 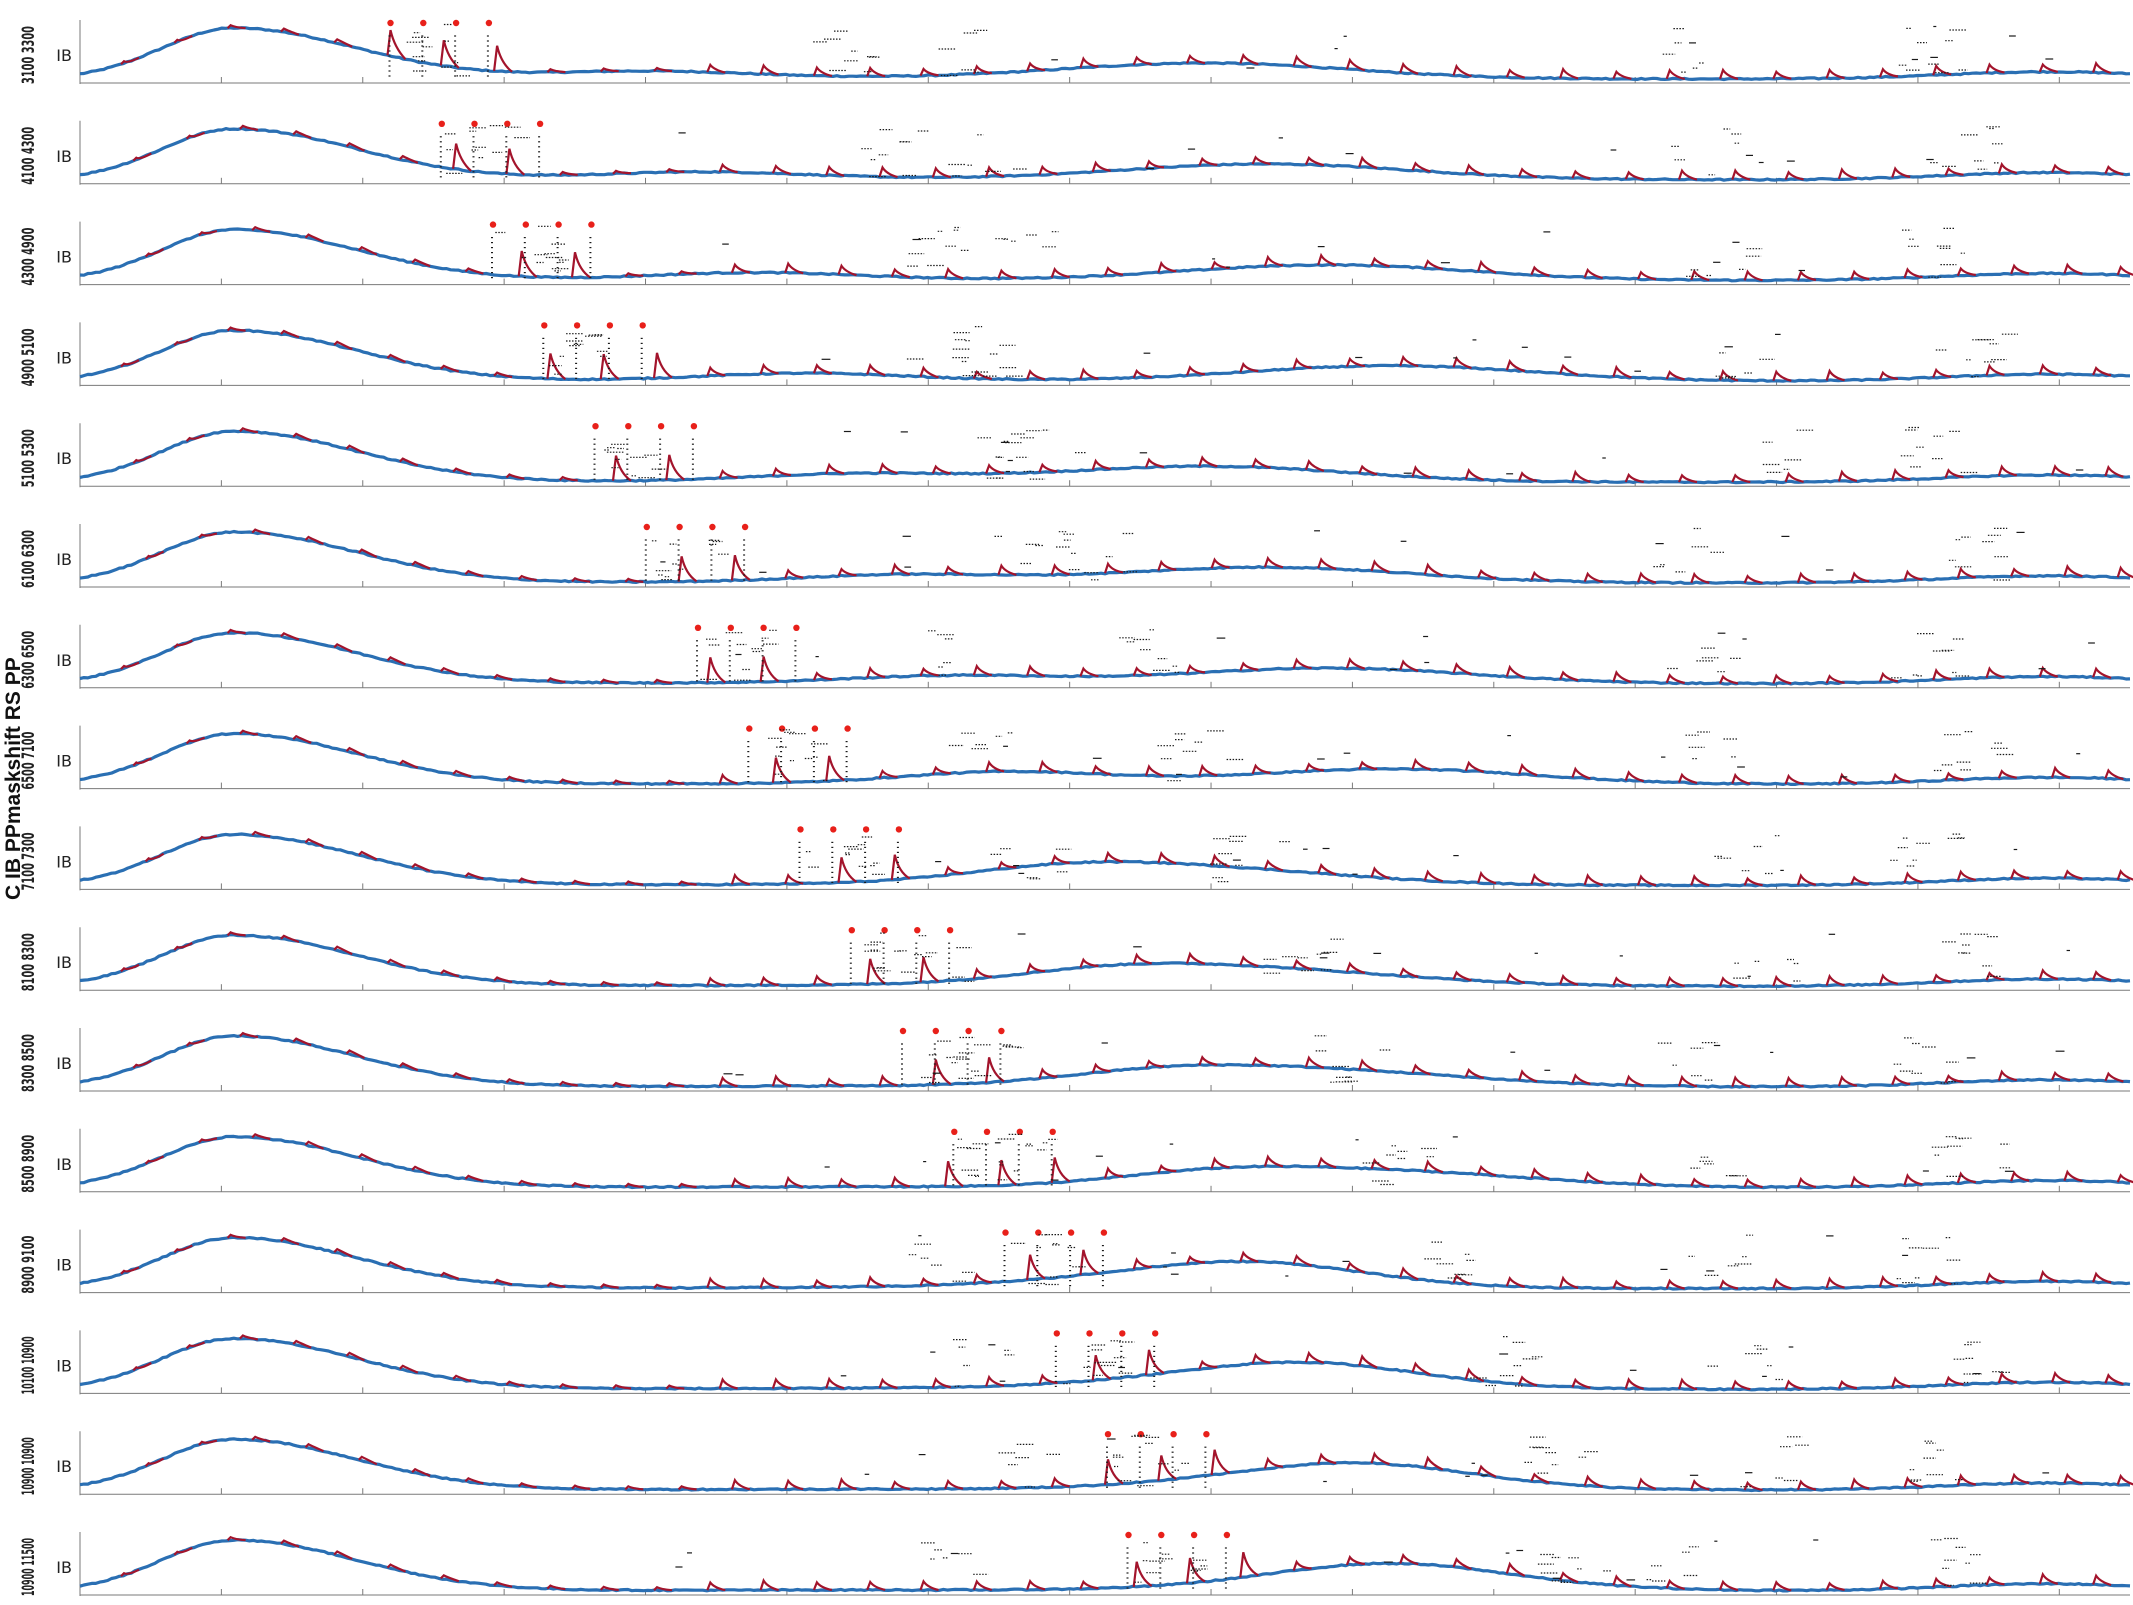 I want to click on panel-row-label: 6500 7100, so click(x=29, y=761).